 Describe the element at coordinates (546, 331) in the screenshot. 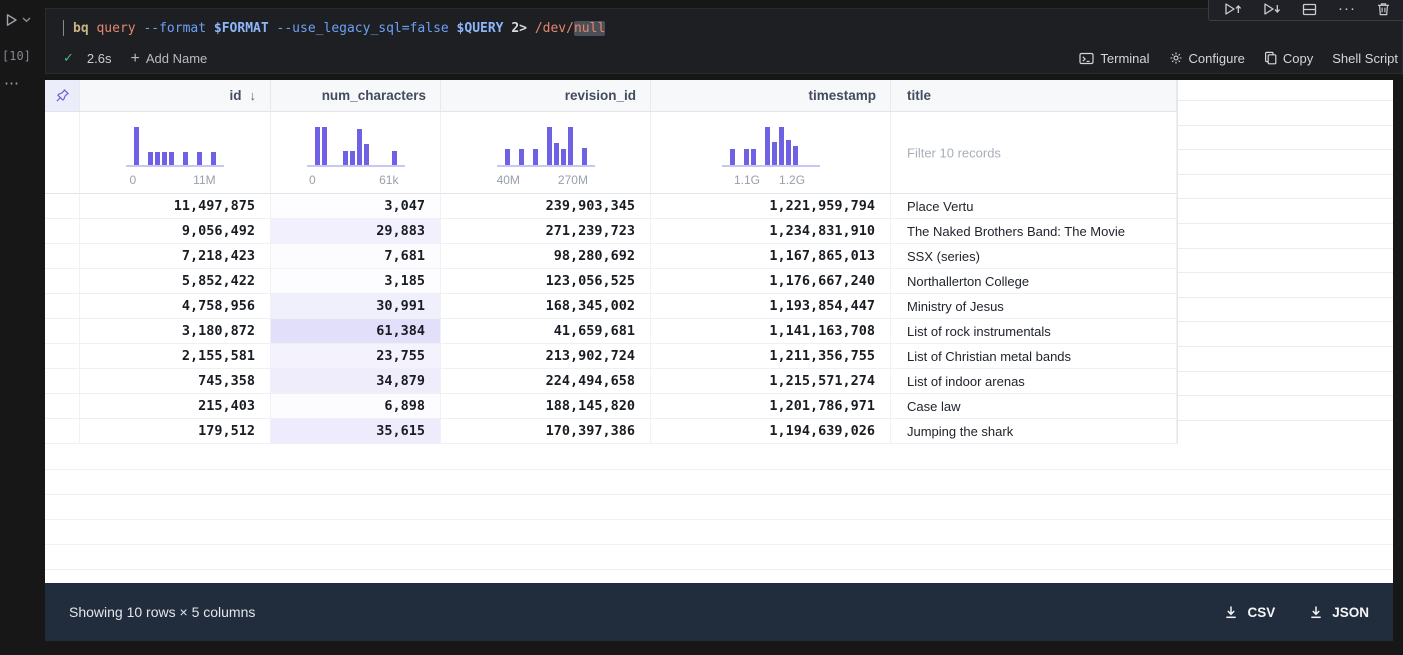

I see `cell-revision_id: 41,659,681` at that location.